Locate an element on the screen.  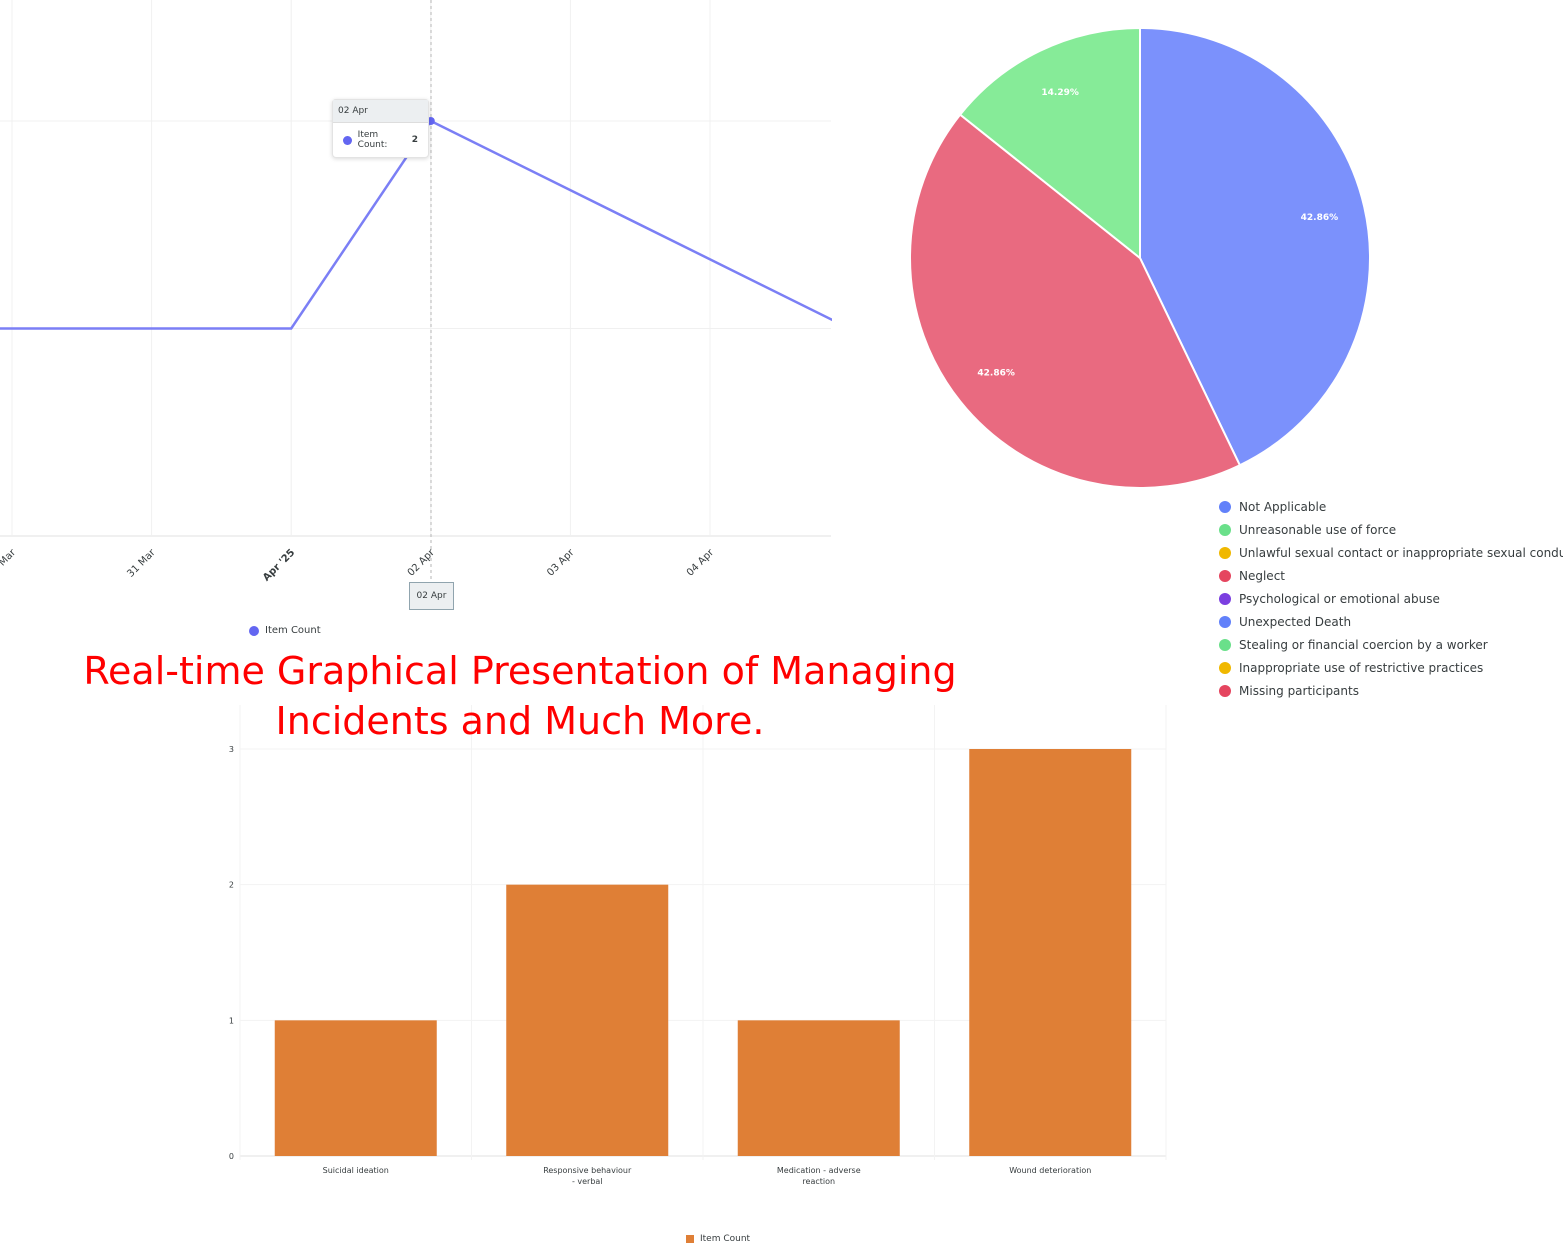
legend-item: Psychological or emotional abuse is located at coordinates (1391, 598).